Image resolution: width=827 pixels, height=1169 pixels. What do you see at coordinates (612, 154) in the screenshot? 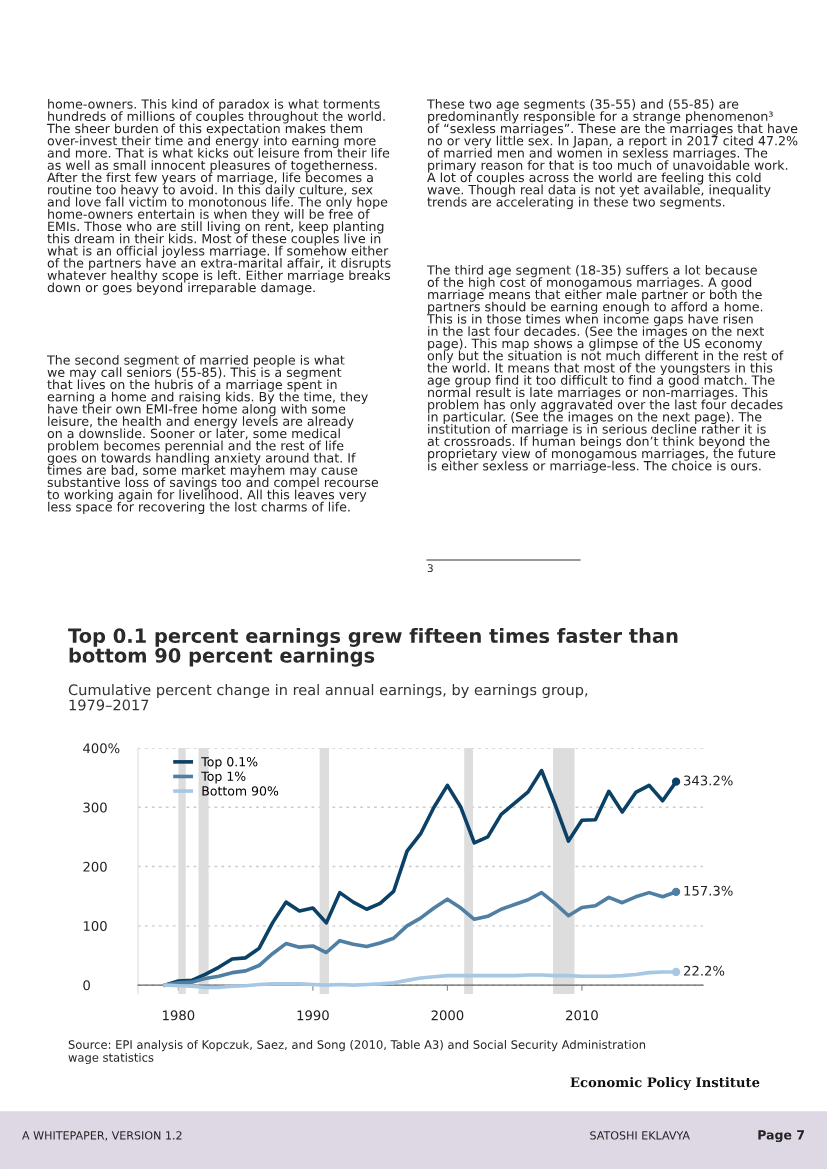
I see `text: These two age segments (35-55) and (55-85) are predominantly responsible for a strange phenomenon³ of “sexless marriages”. These are the marriages that have no or very little sex. In Japan, a report in 2017 cited 47.2% of married men and women in sexless marriages. The primary reason for that is too much of unavoidable work. A lot of couples across the world are feeling this cold wave. Though real data is not yet available, inequality trends are accelerating in these two segments.` at bounding box center [612, 154].